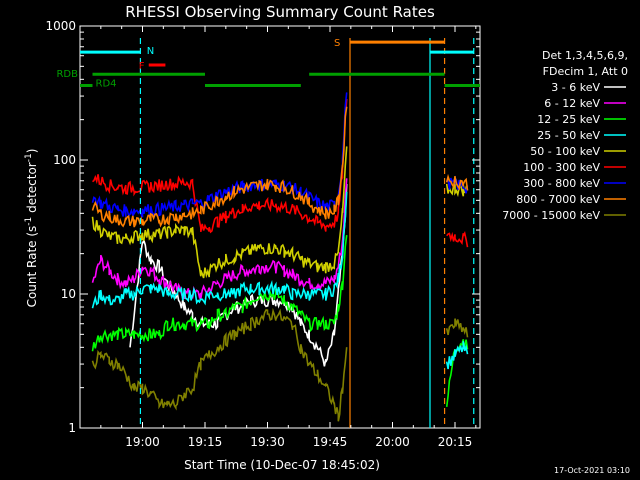 The height and width of the screenshot is (480, 640). I want to click on legend-label: 12 - 25 keV, so click(568, 119).